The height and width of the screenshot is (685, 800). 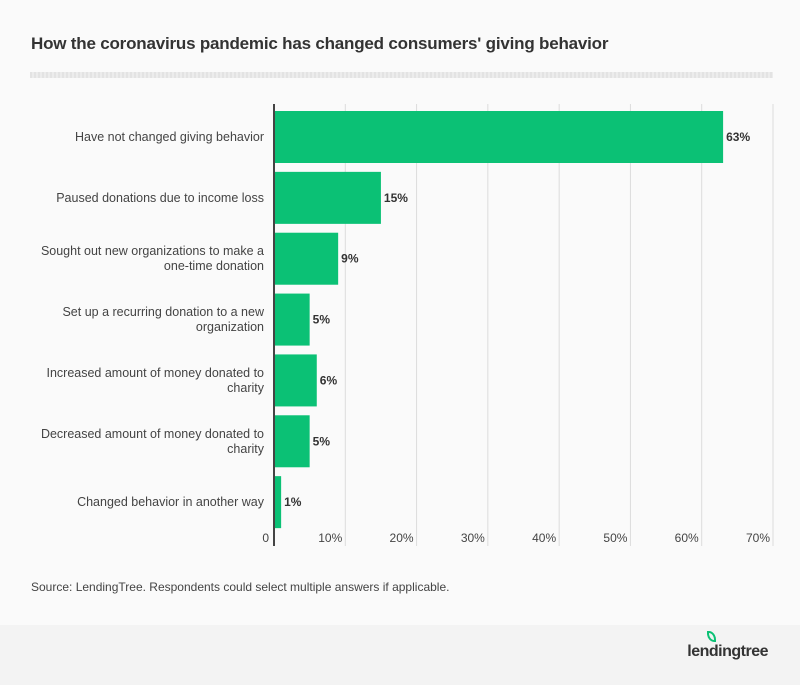 What do you see at coordinates (402, 538) in the screenshot?
I see `x-tick-label: 20%` at bounding box center [402, 538].